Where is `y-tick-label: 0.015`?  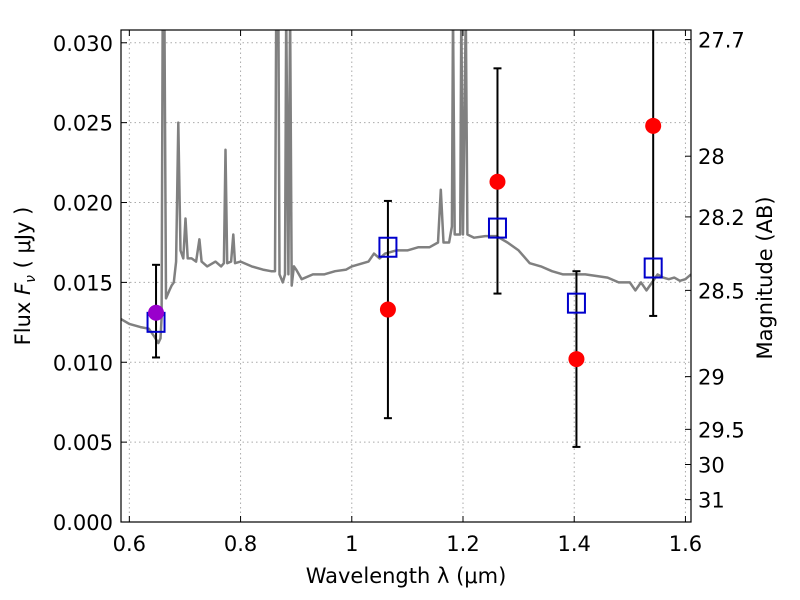 y-tick-label: 0.015 is located at coordinates (83, 283).